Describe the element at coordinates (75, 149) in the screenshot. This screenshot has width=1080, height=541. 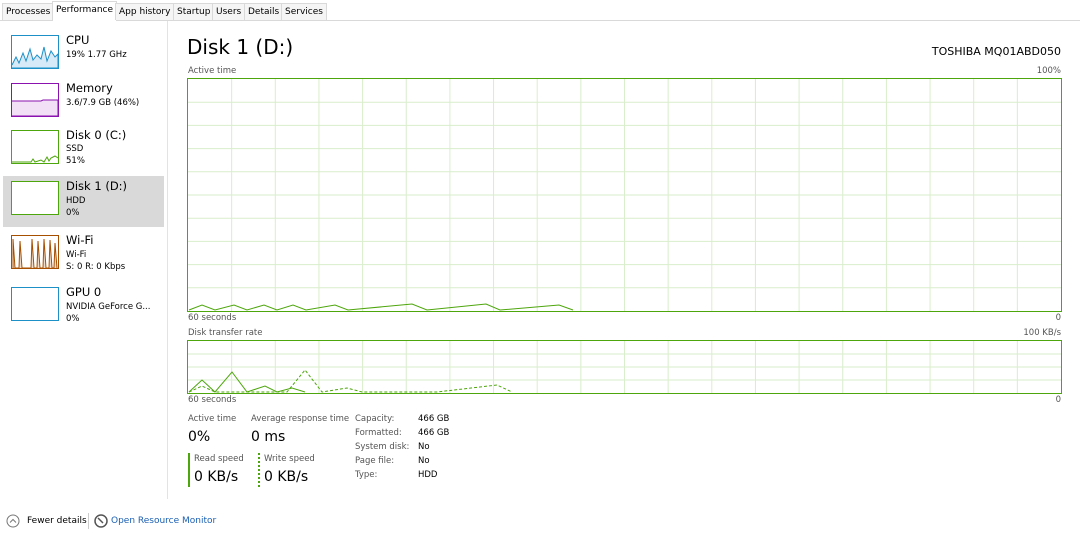
I see `item-type: SSD` at that location.